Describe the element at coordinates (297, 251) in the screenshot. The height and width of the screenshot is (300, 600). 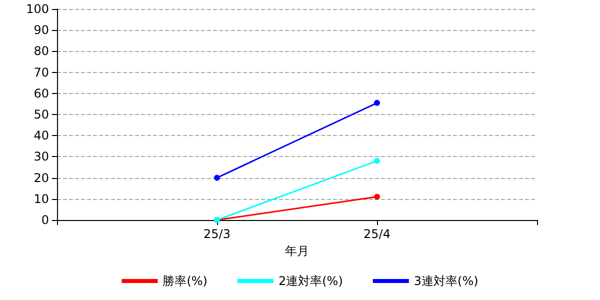
I see `x-axis-title: 年月` at that location.